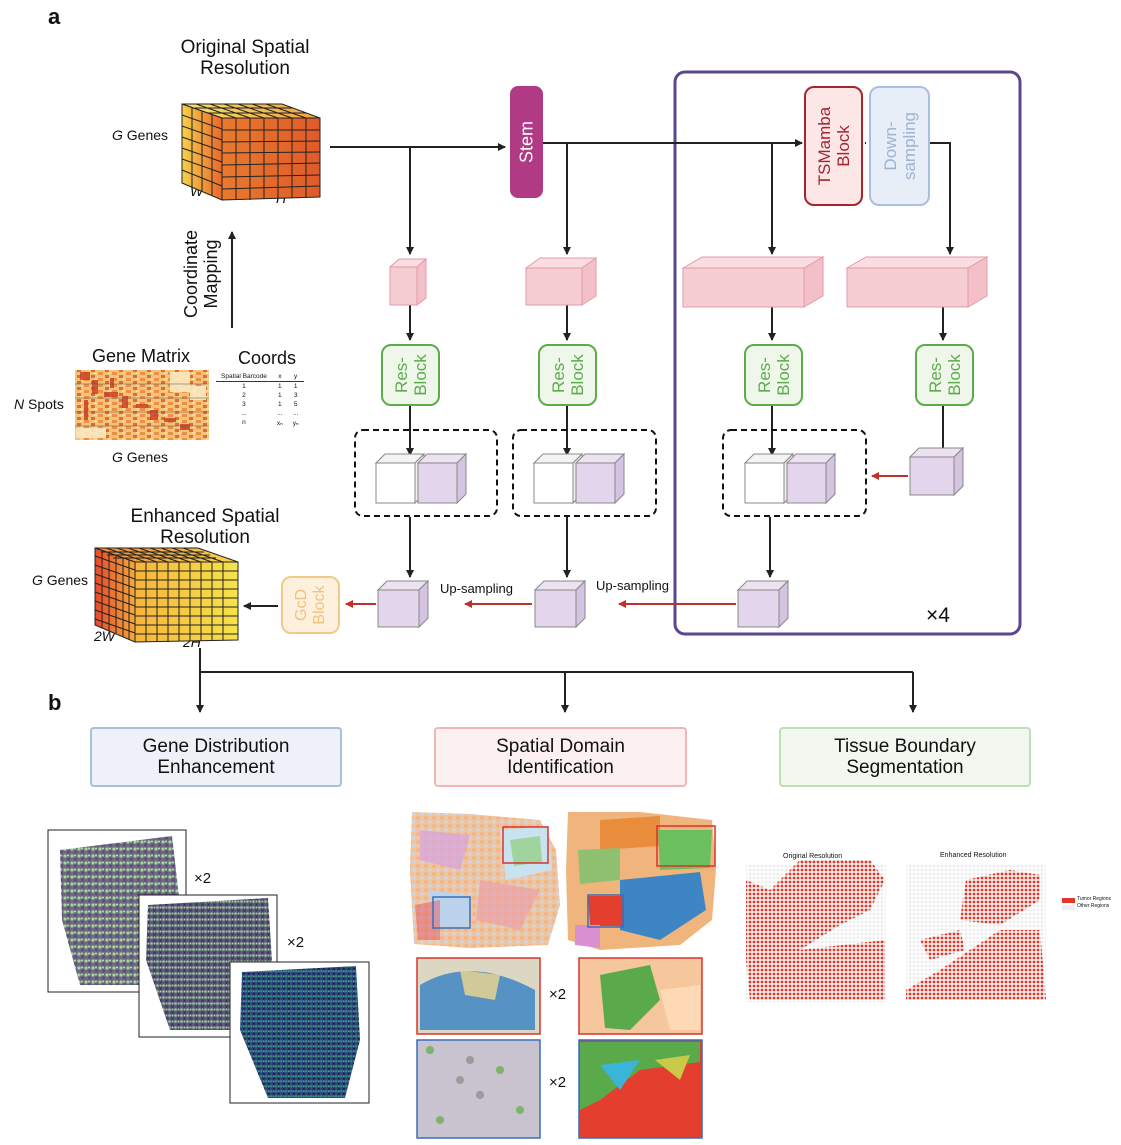 This screenshot has height=1145, width=1121. Describe the element at coordinates (833, 146) in the screenshot. I see `tsmamba-block: TSMamba Block` at that location.